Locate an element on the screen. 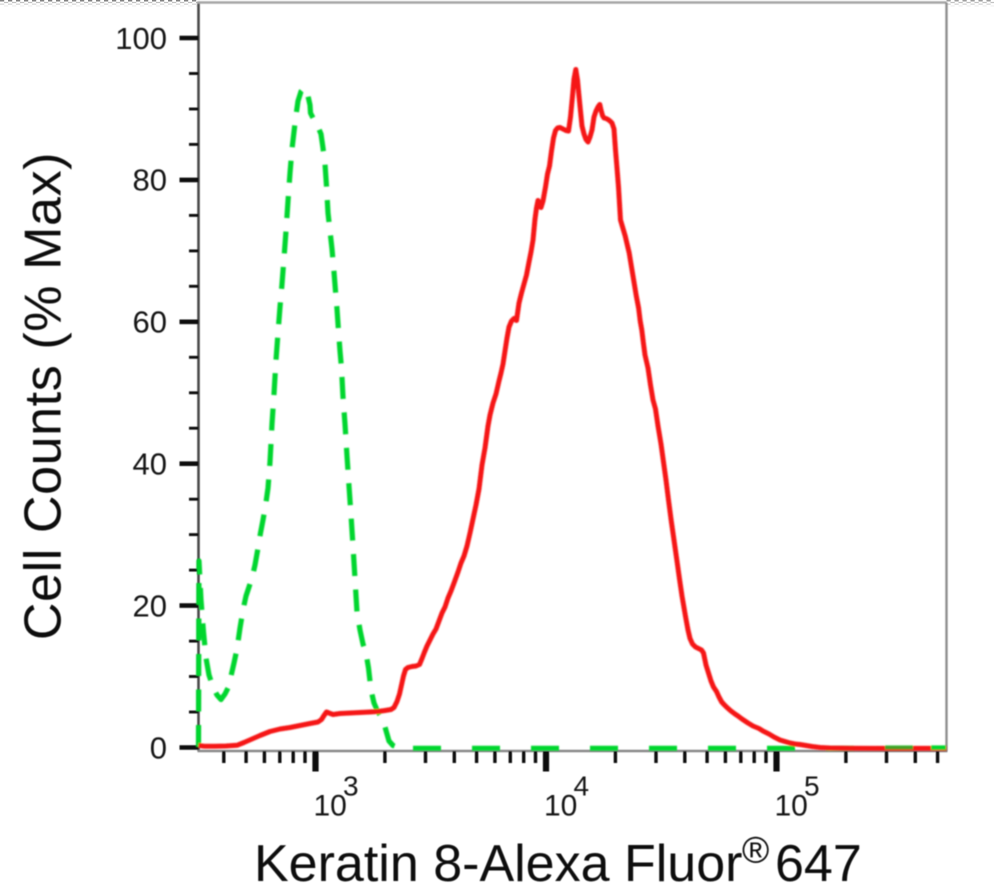 This screenshot has width=994, height=888. svg-text: Cell Counts (% Max) is located at coordinates (44, 396).